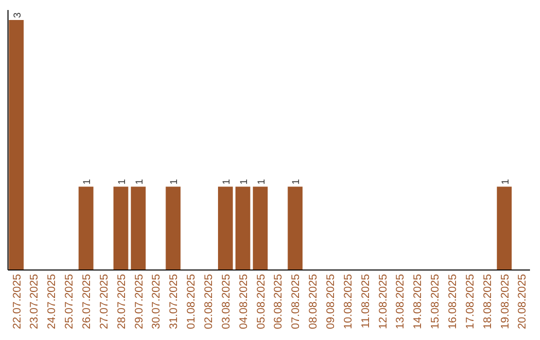 The width and height of the screenshot is (540, 340). Describe the element at coordinates (86, 302) in the screenshot. I see `x-tick-label: 26.07.2025` at that location.